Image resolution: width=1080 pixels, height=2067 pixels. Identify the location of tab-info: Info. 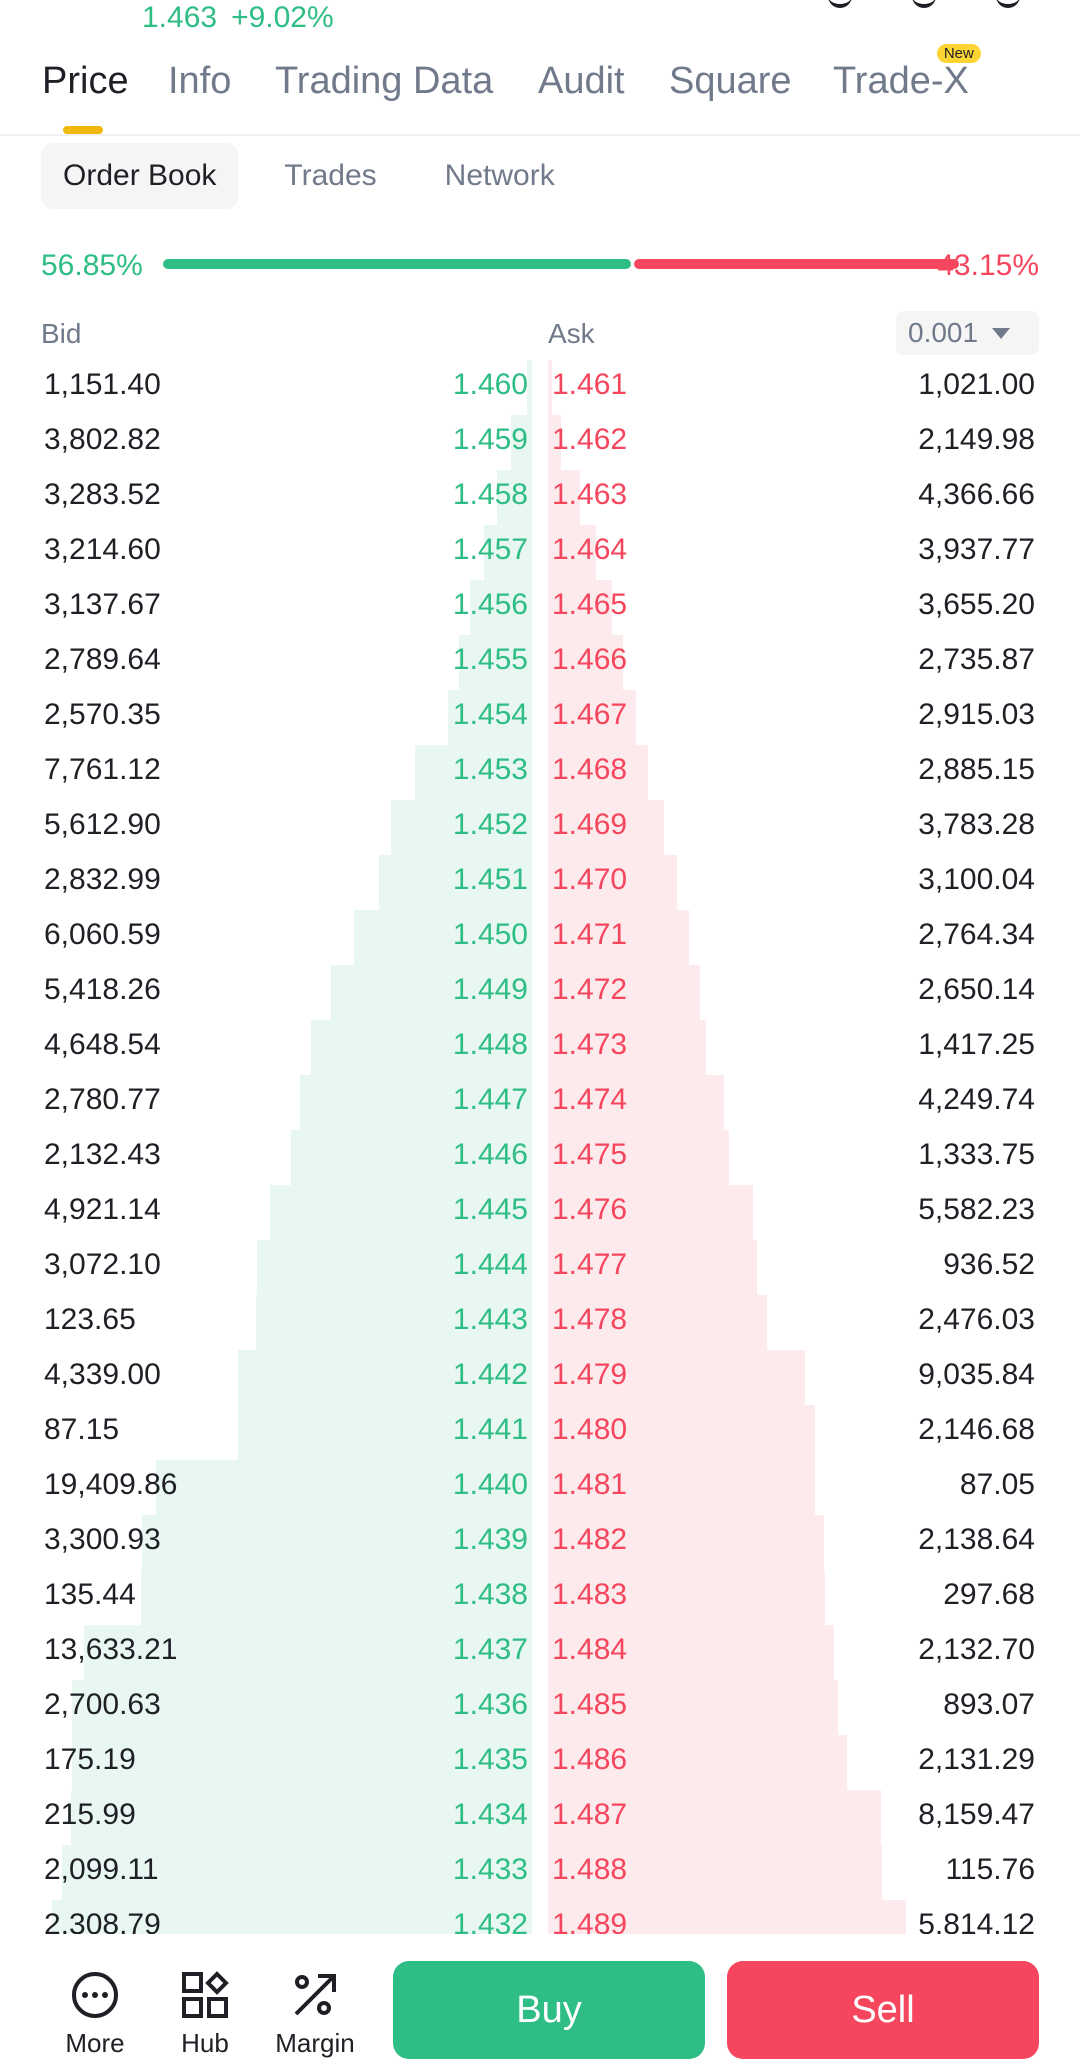
(200, 81).